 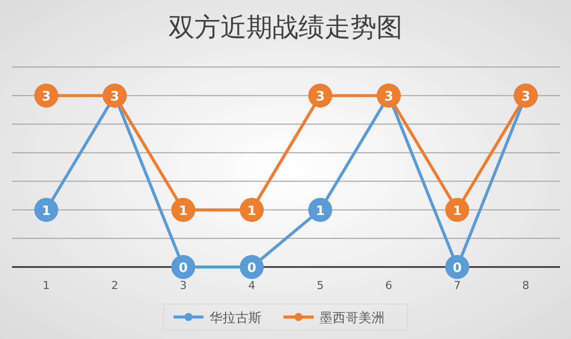 I want to click on x-tick-label: 5, so click(x=320, y=285).